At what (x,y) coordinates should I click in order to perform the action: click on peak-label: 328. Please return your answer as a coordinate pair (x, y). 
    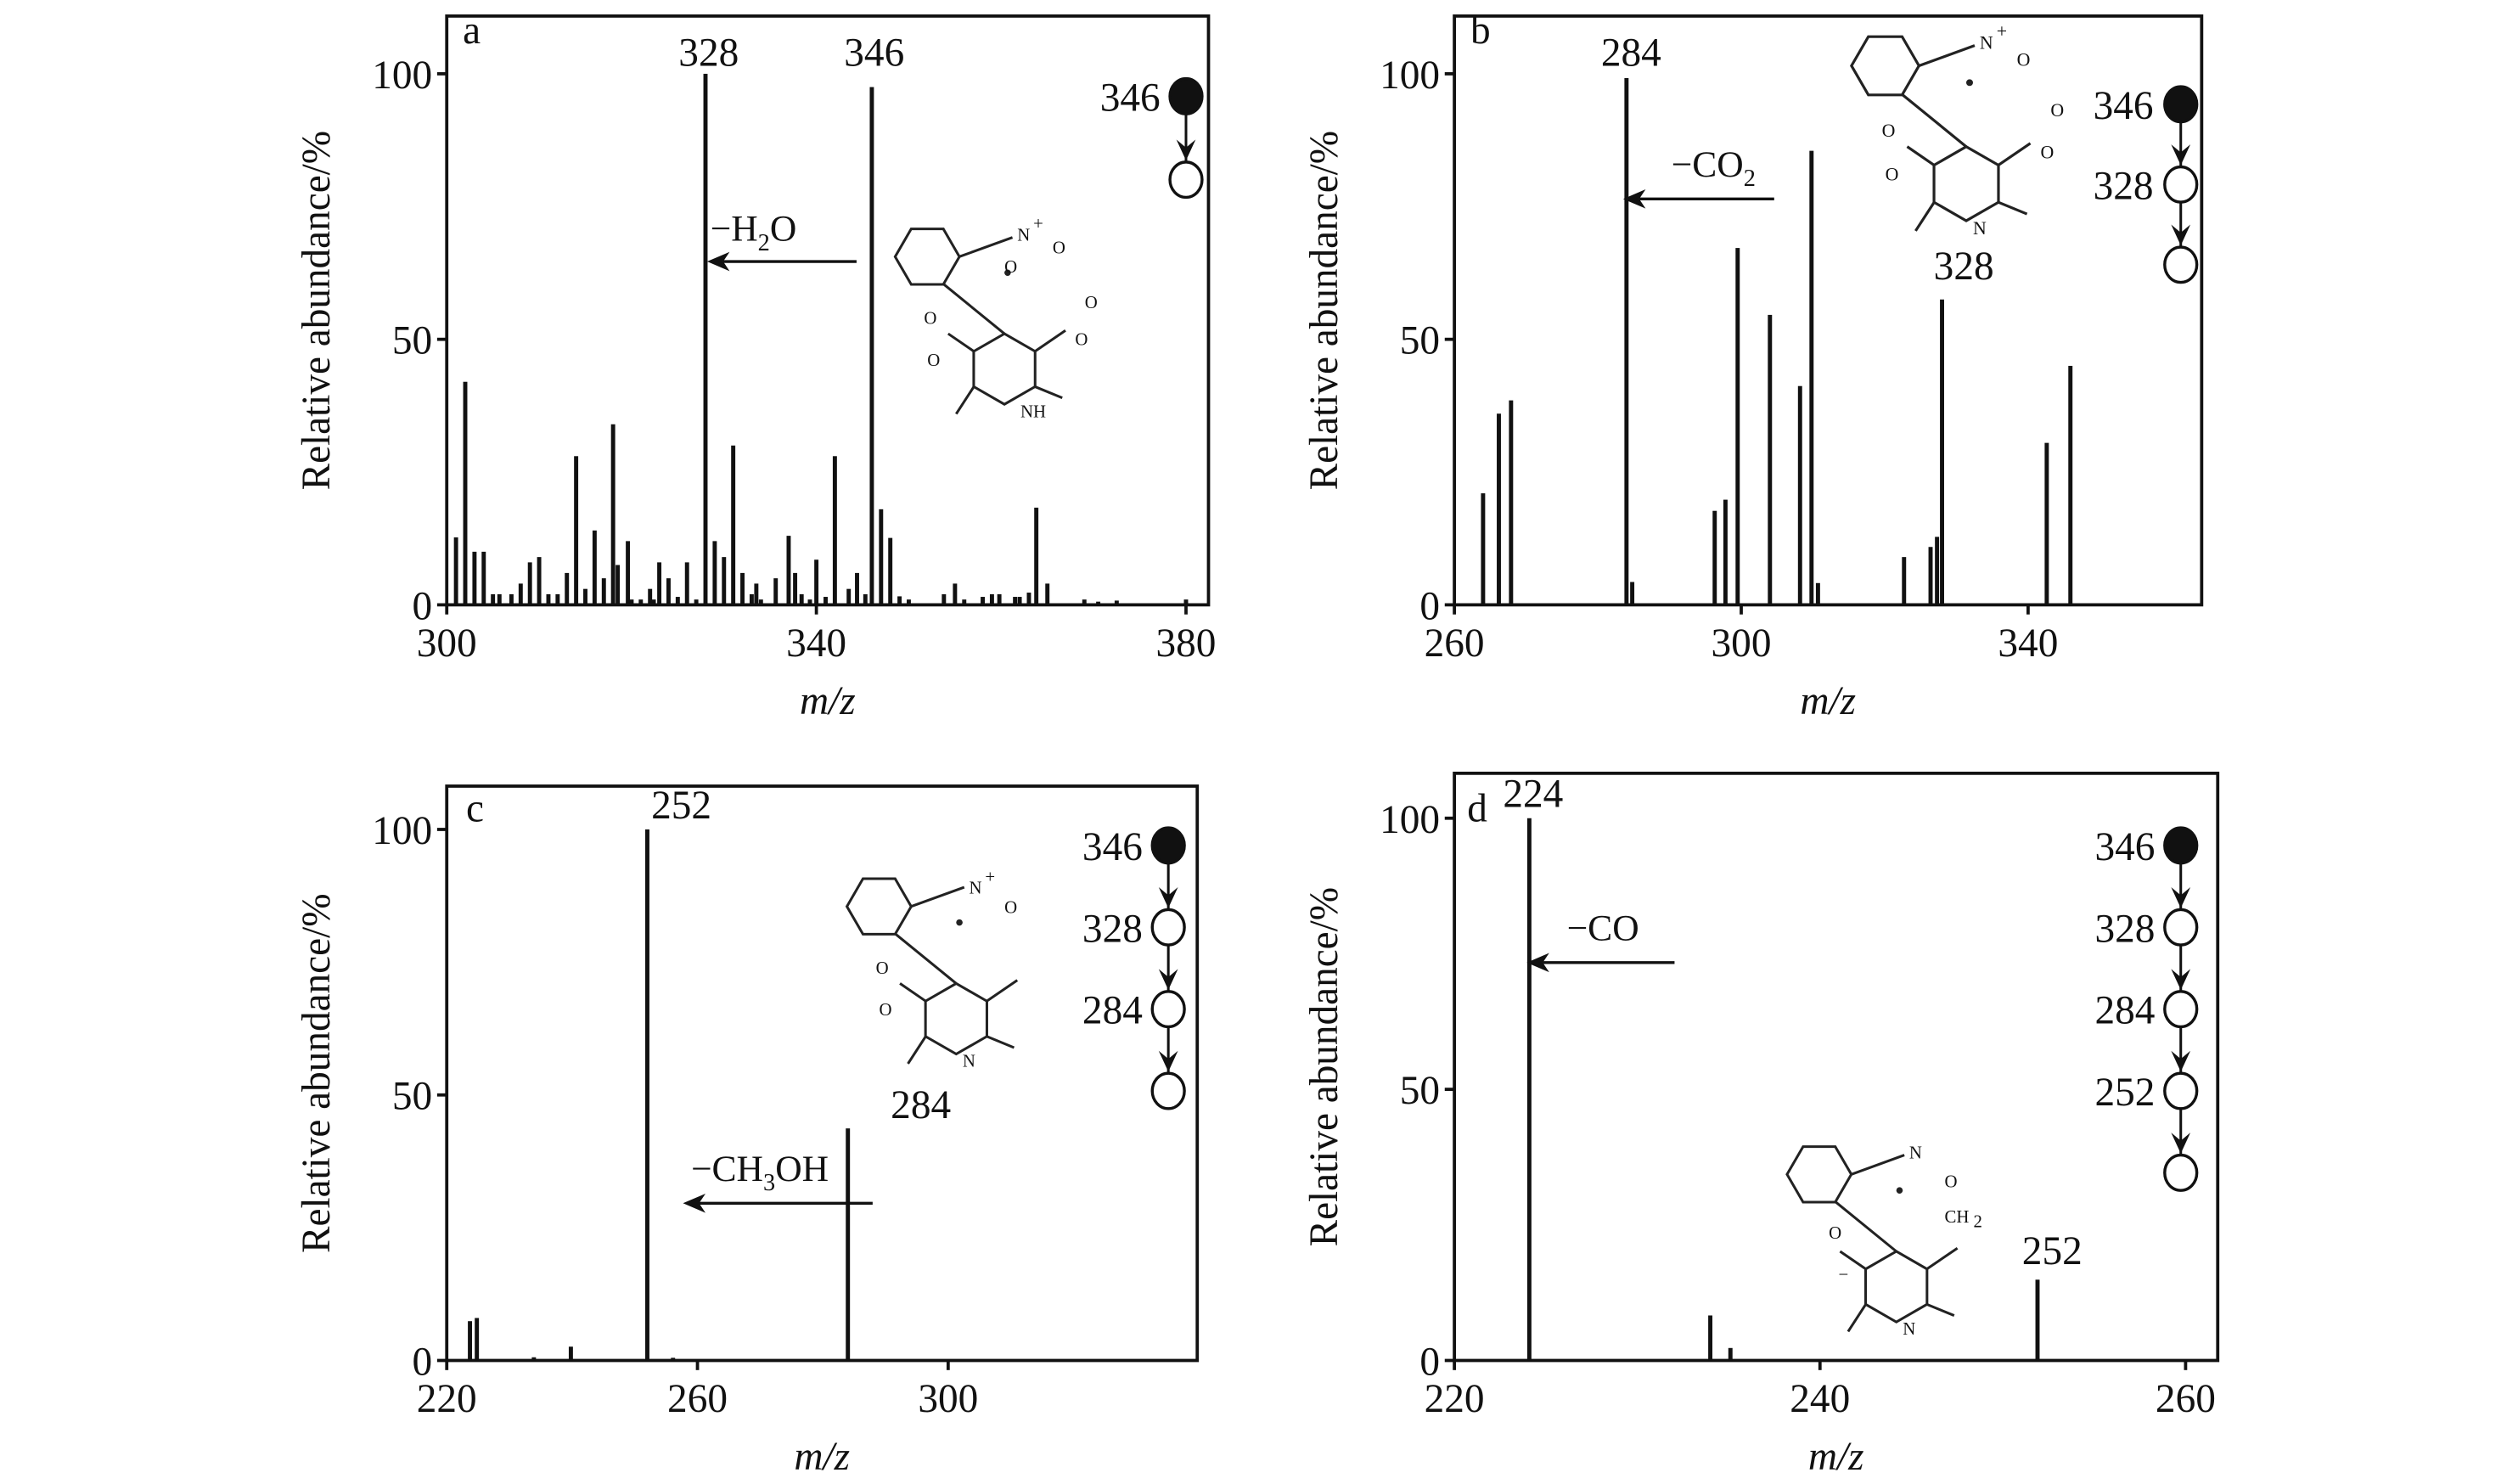
    Looking at the image, I should click on (708, 54).